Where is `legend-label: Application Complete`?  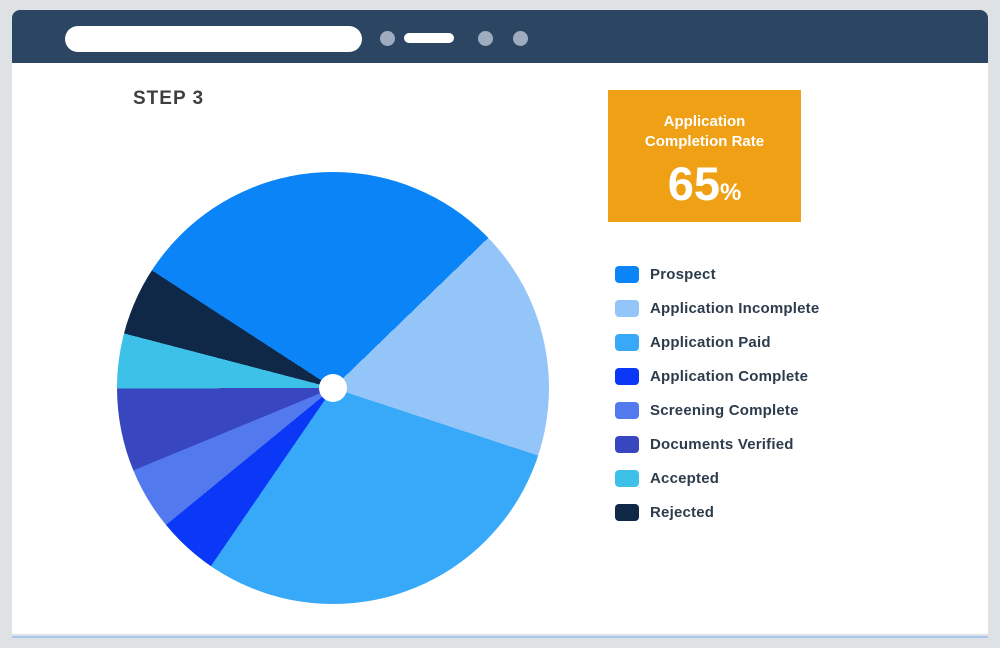
legend-label: Application Complete is located at coordinates (729, 376).